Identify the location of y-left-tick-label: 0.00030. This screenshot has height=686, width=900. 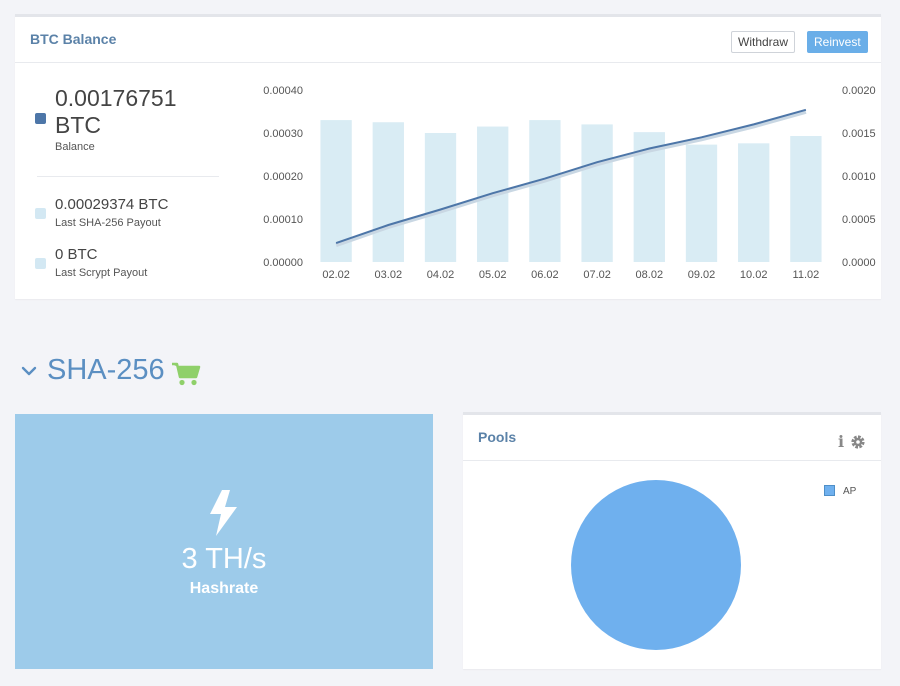
(283, 134).